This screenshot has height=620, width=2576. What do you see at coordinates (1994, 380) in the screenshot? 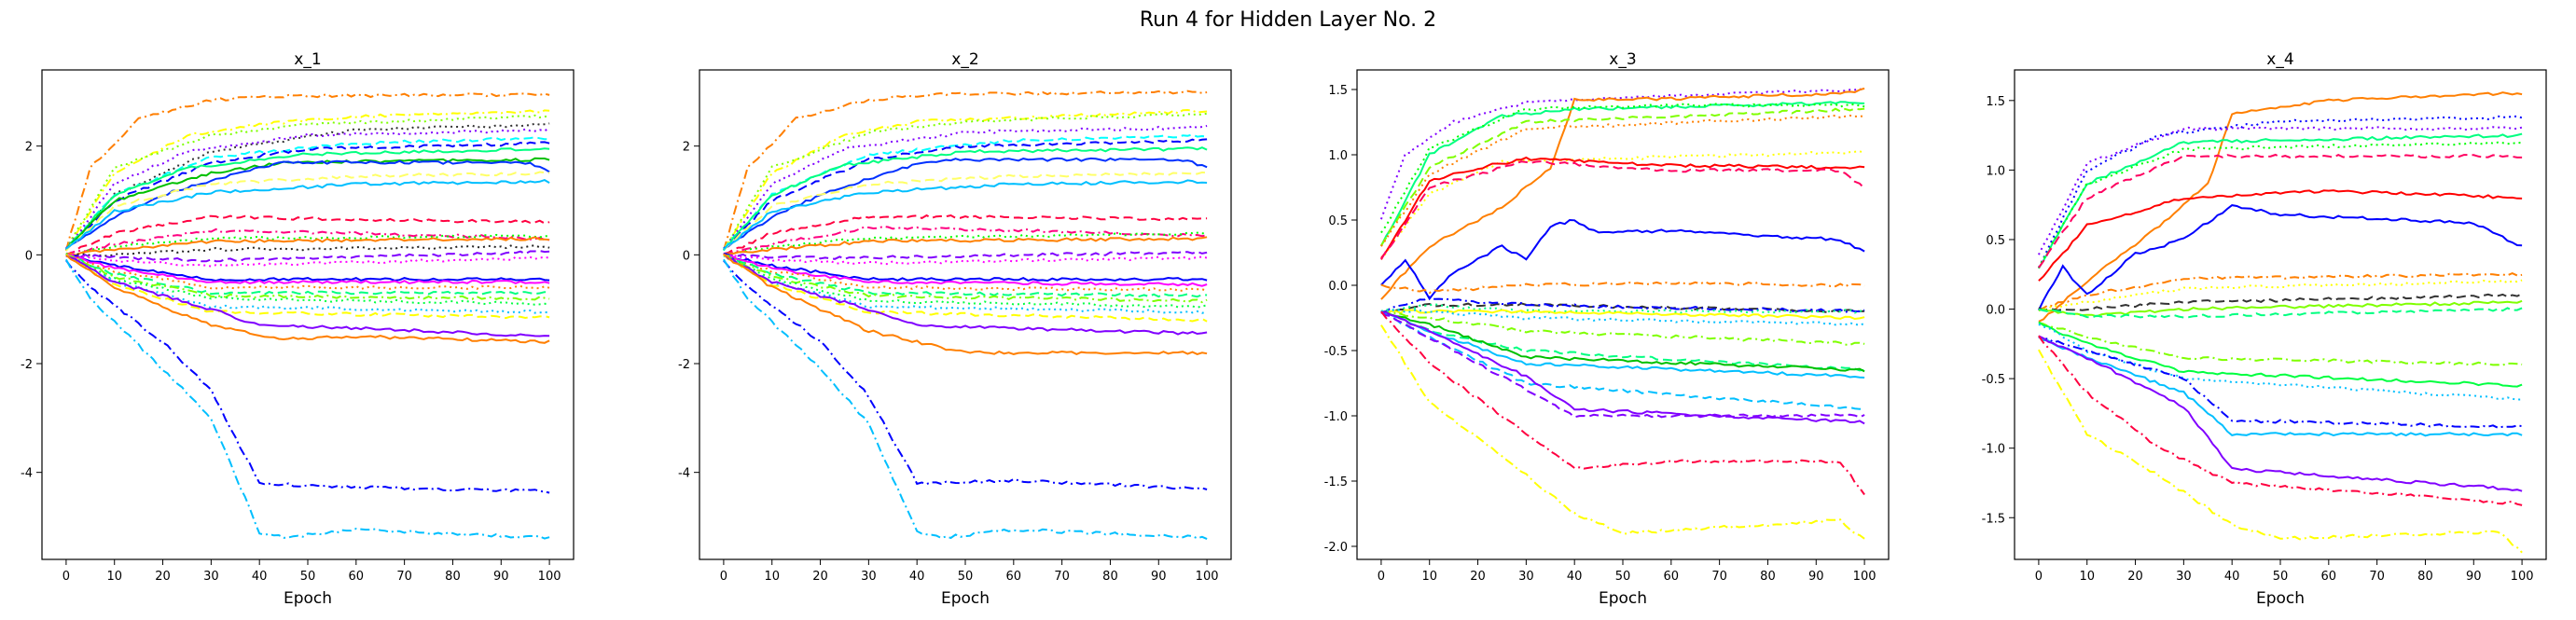
I see `y-tick-label: -0.5` at bounding box center [1994, 380].